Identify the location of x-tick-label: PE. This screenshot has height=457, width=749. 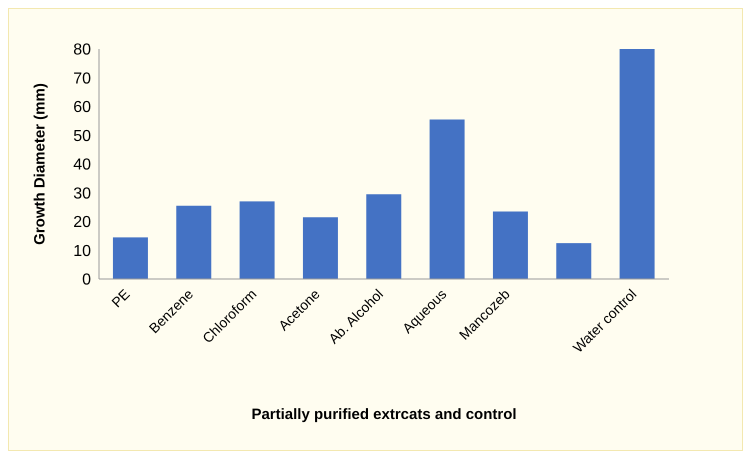
(120, 298).